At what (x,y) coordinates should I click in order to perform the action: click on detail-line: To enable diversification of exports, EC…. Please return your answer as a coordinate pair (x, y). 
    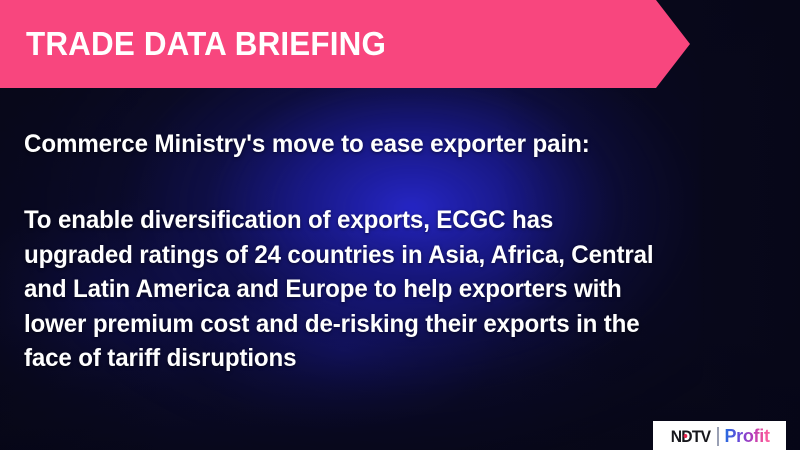
    Looking at the image, I should click on (289, 220).